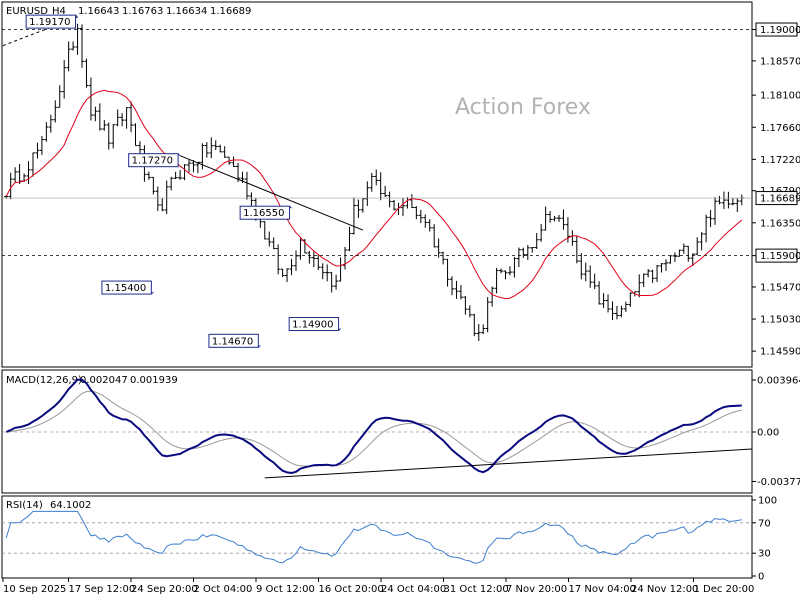  Describe the element at coordinates (523, 107) in the screenshot. I see `watermark: Action Forex` at that location.